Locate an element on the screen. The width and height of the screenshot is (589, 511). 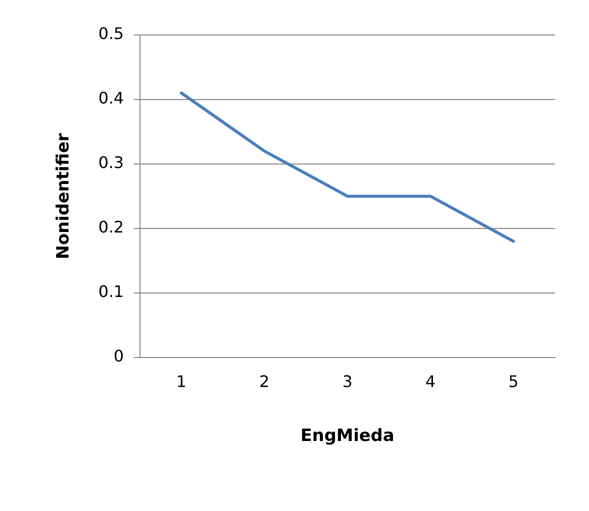
x-tick-label: 4 is located at coordinates (430, 382).